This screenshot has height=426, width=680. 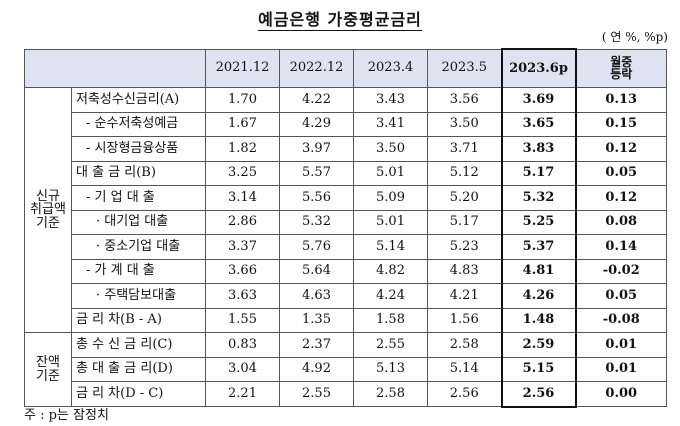 I want to click on value-cell: 3.37, so click(x=242, y=247).